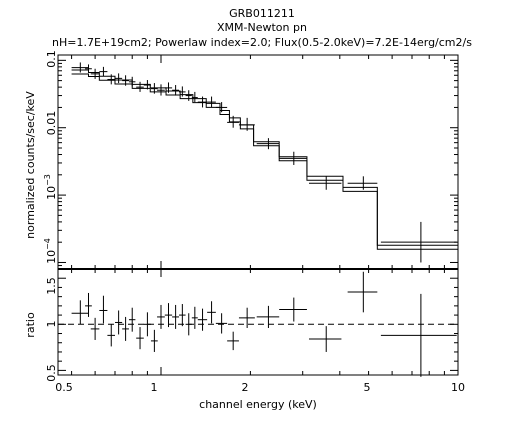 This screenshot has width=524, height=426. I want to click on ytick-label-0p01: 0.01, so click(51, 123).